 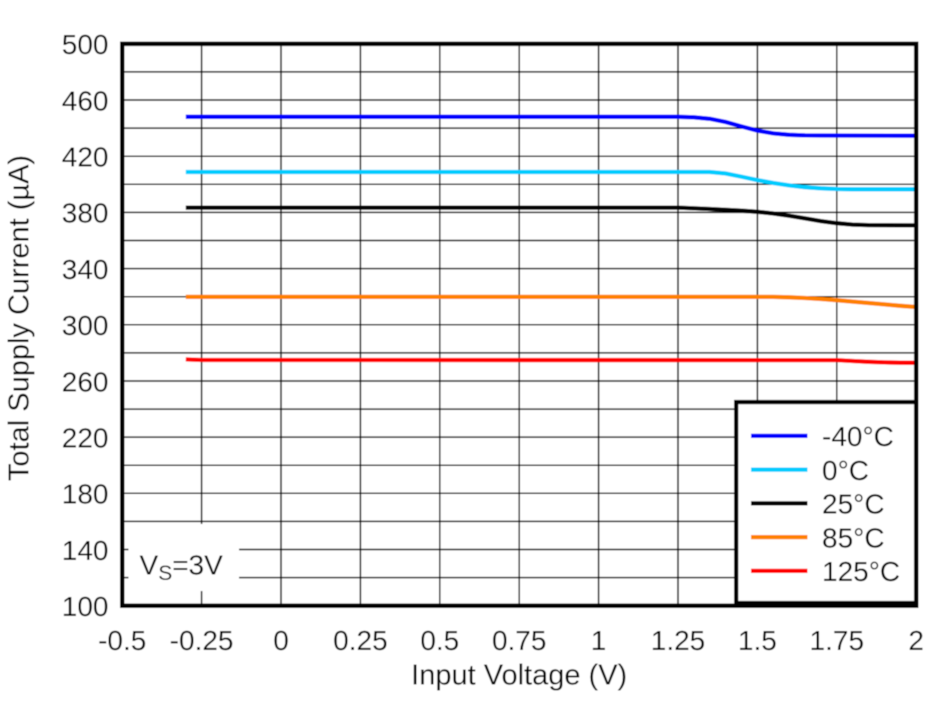 I want to click on svg-text: -0.25, so click(x=202, y=640).